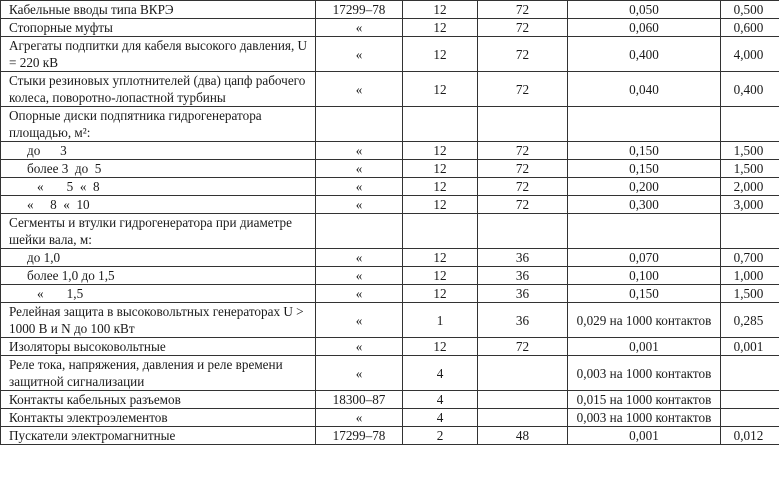  I want to click on item-description: более 1,0 до 1,5, so click(158, 275).